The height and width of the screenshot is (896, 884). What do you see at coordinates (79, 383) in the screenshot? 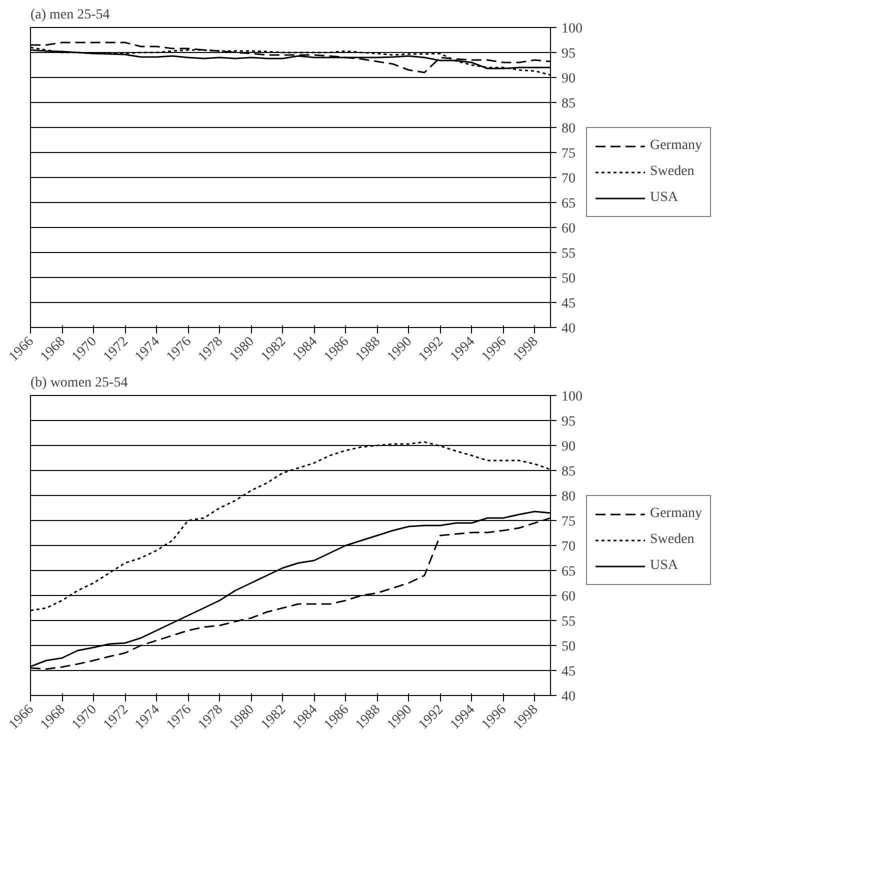
I see `chart-title: (b) women 25-54` at bounding box center [79, 383].